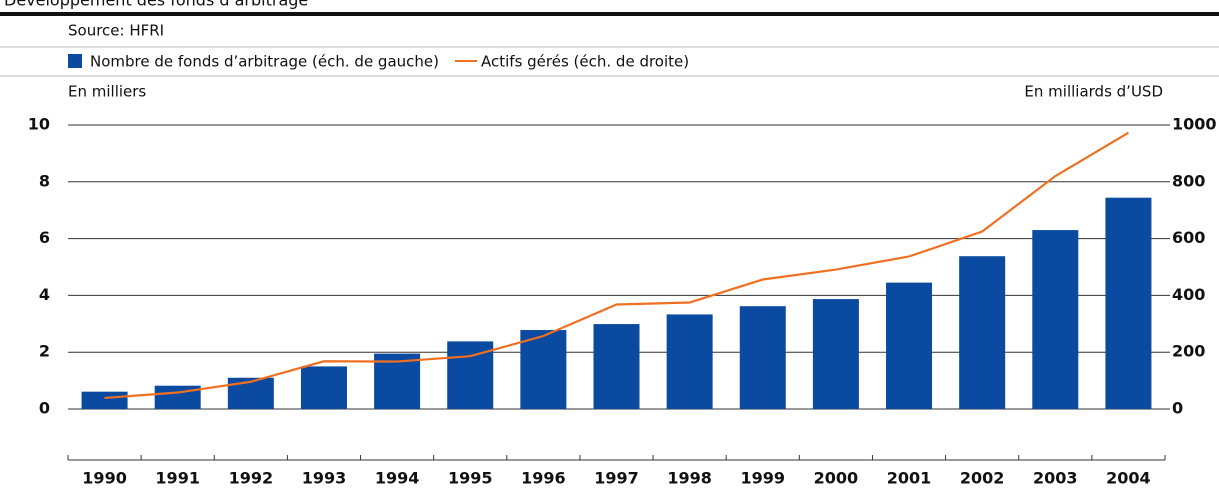 The image size is (1219, 489). What do you see at coordinates (1177, 408) in the screenshot?
I see `y2-tick-label: 0` at bounding box center [1177, 408].